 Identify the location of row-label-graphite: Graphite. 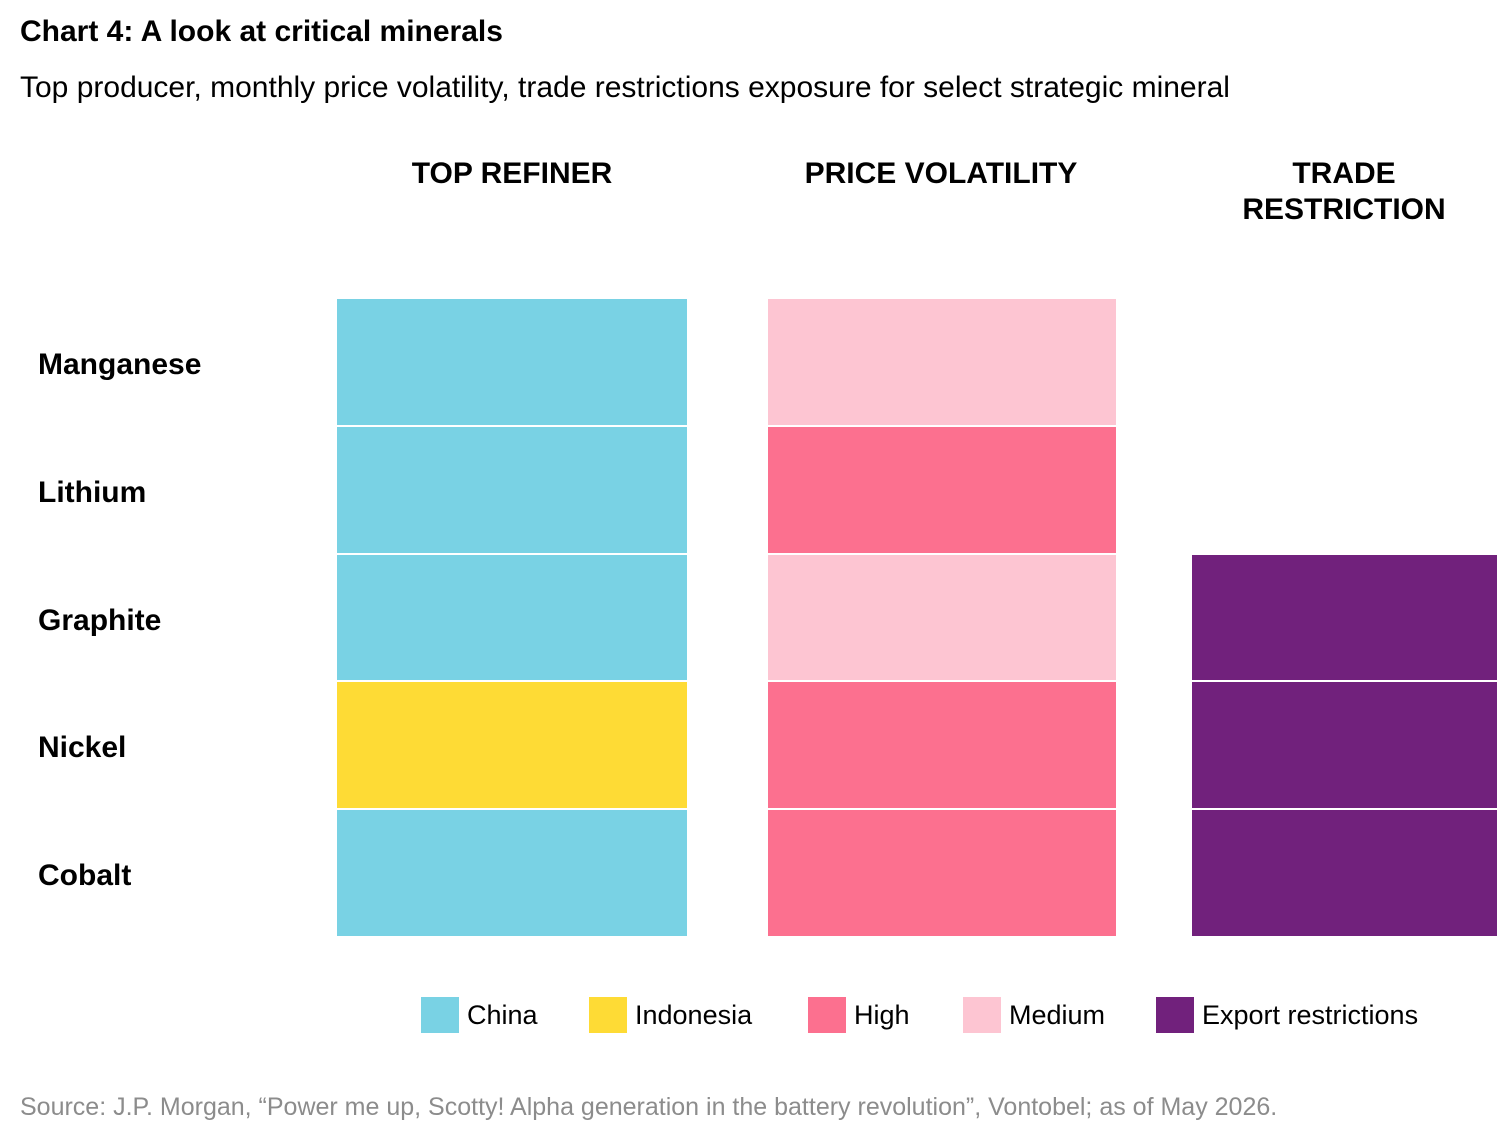
(100, 620).